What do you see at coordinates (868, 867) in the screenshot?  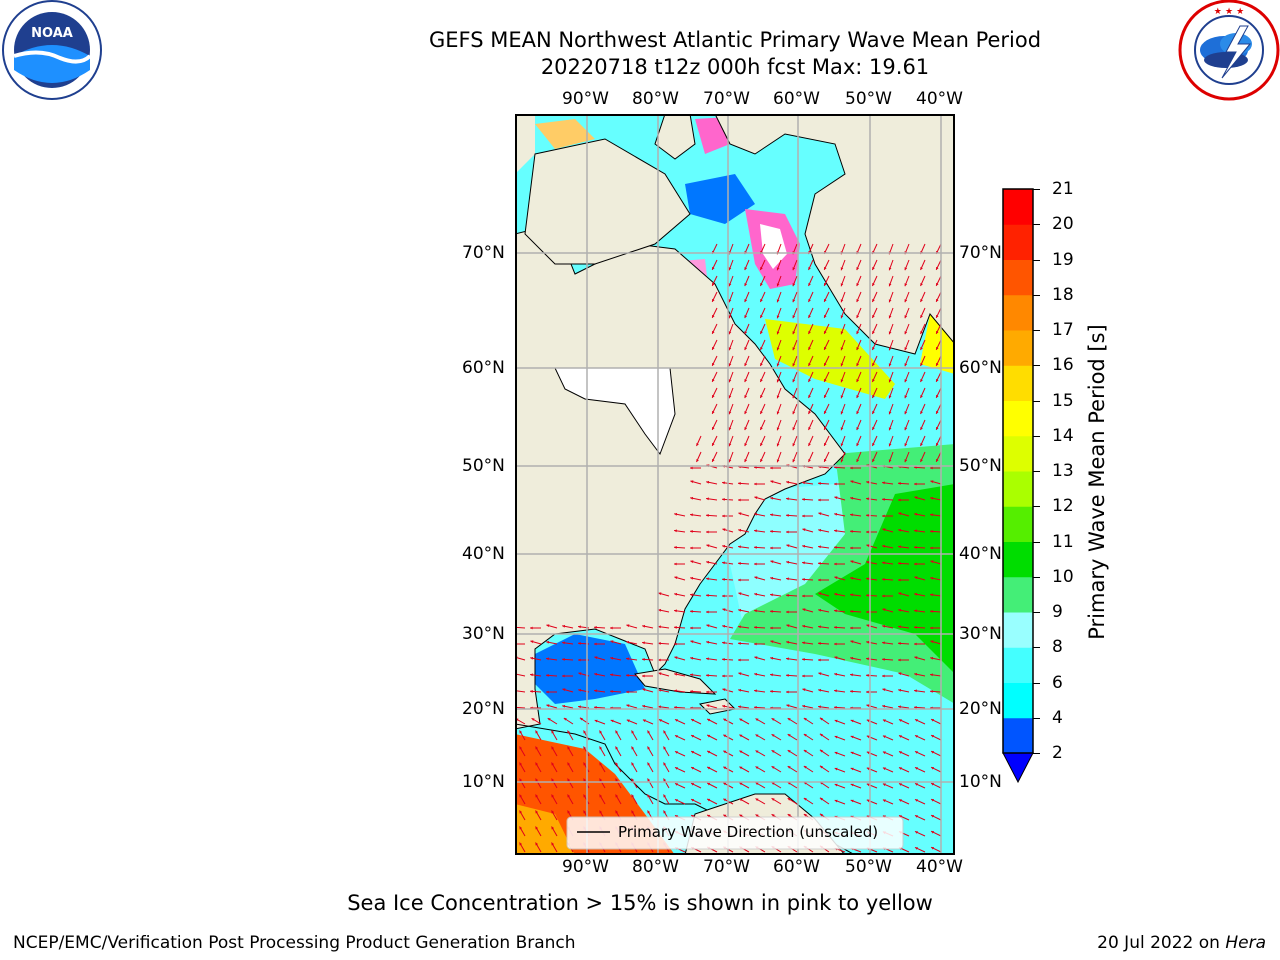 I see `lon-label-bottom-50w: 50°W` at bounding box center [868, 867].